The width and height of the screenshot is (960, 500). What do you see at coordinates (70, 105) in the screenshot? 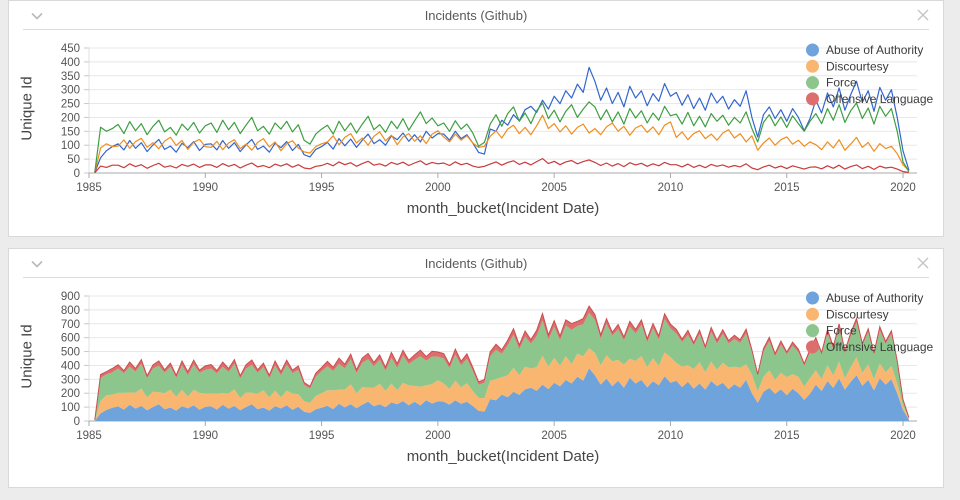
I see `y-tick-label: 250` at bounding box center [70, 105].